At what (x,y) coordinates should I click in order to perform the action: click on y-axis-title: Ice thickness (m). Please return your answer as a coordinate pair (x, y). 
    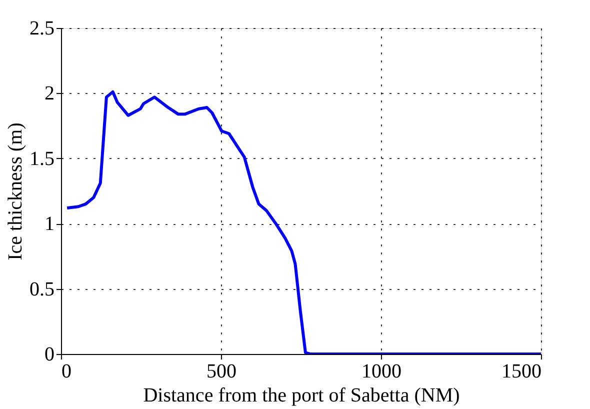
    Looking at the image, I should click on (15, 191).